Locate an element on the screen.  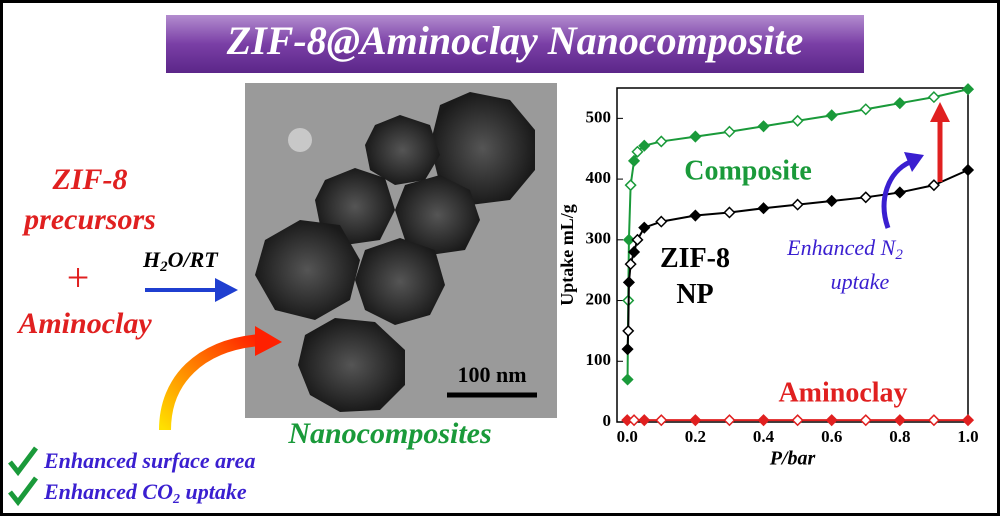
x-tick-label: 0.0 is located at coordinates (627, 436).